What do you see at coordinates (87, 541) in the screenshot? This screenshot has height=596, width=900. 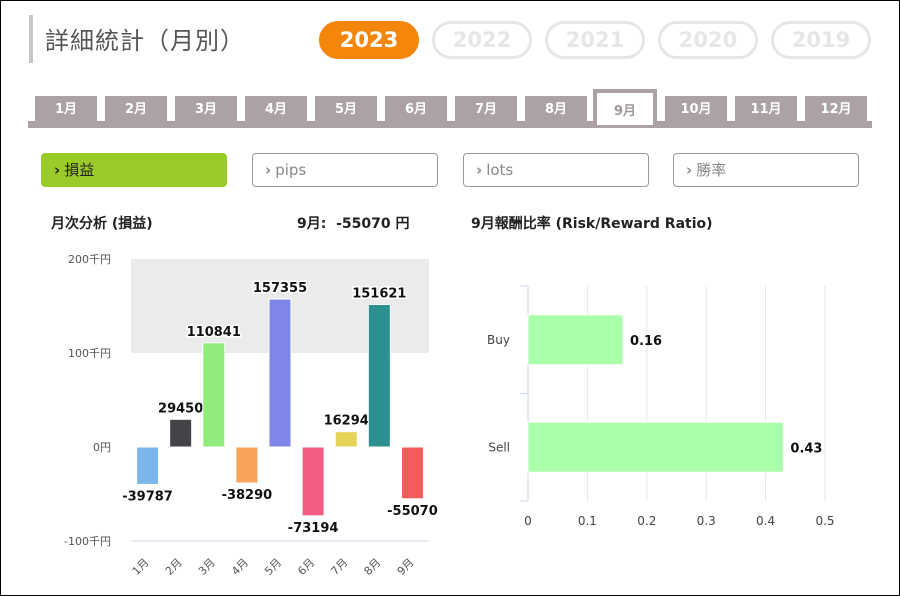 I see `y-tick-label: -100千円` at bounding box center [87, 541].